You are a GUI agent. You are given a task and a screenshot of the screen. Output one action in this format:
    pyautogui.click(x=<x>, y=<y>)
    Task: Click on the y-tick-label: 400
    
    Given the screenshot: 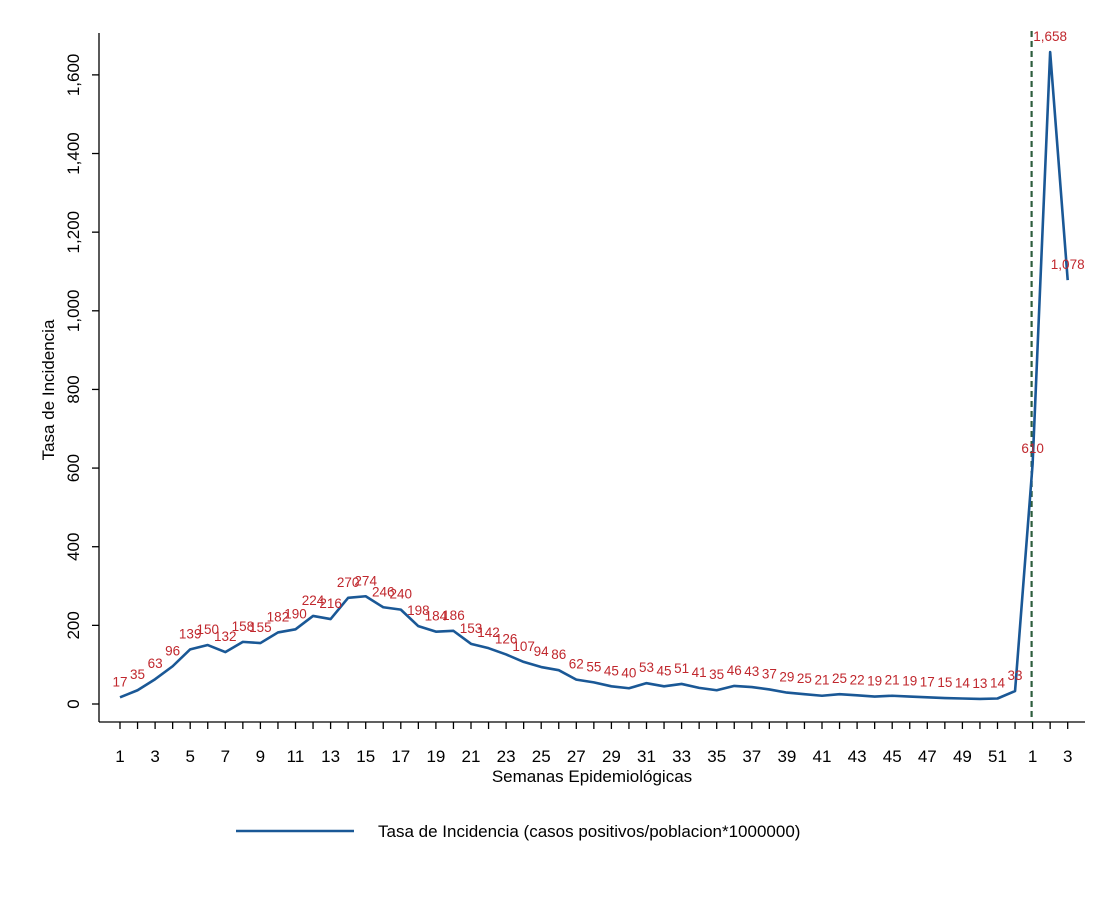 What is the action you would take?
    pyautogui.click(x=73, y=547)
    